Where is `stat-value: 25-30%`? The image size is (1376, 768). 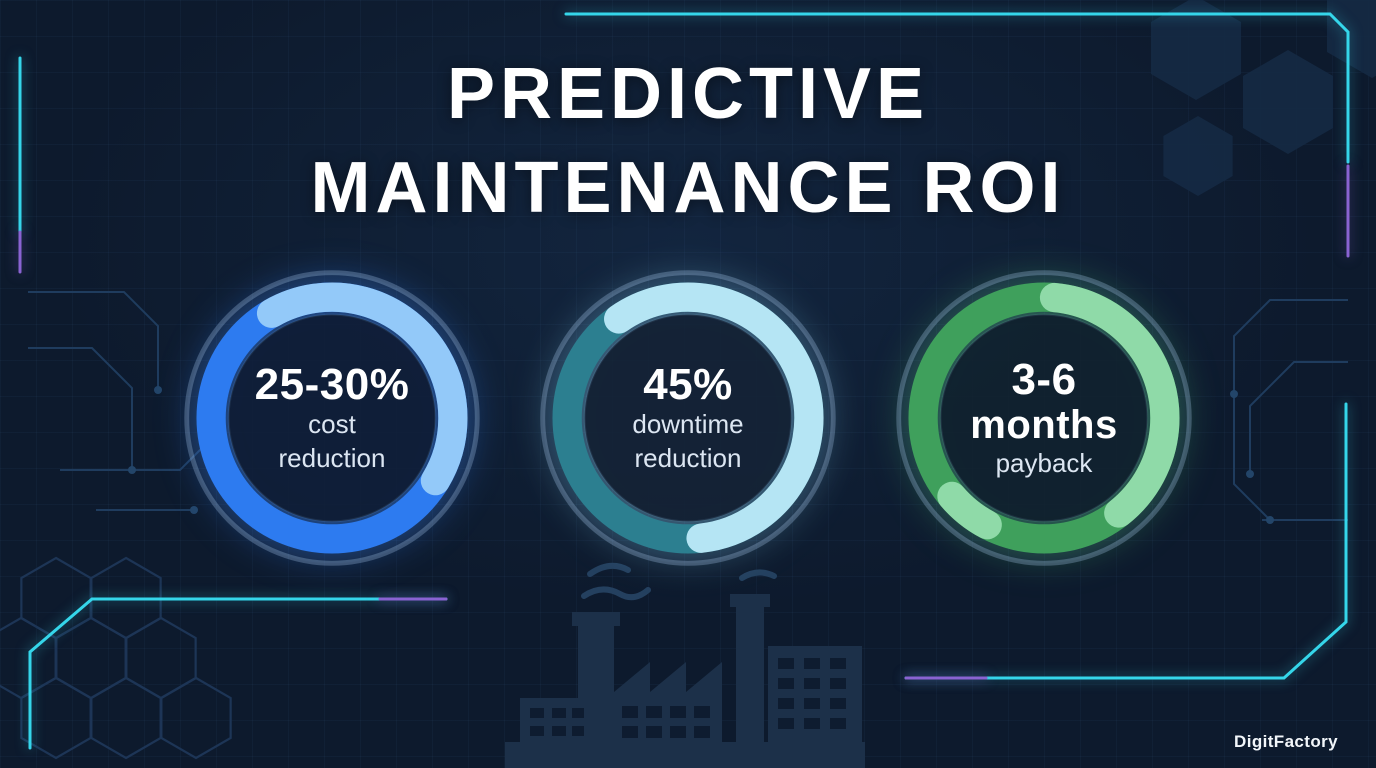
stat-value: 25-30% is located at coordinates (332, 384).